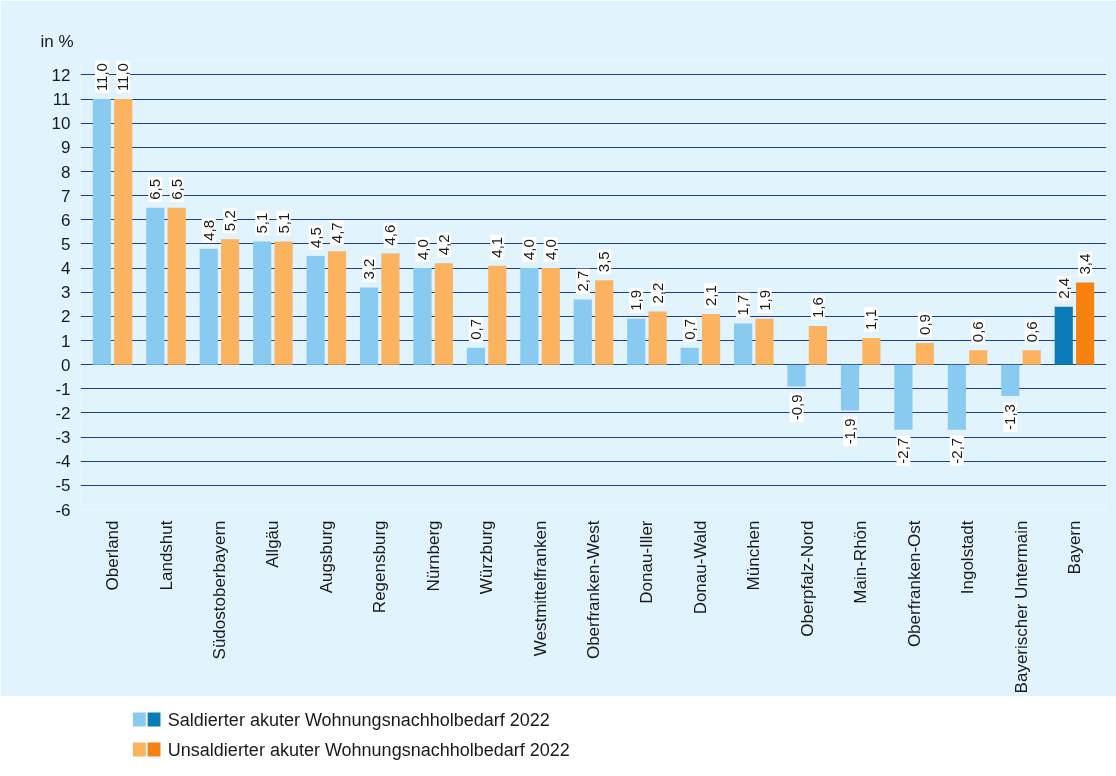  Describe the element at coordinates (1021, 607) in the screenshot. I see `x-tick-label: Bayerischer Untermain` at that location.